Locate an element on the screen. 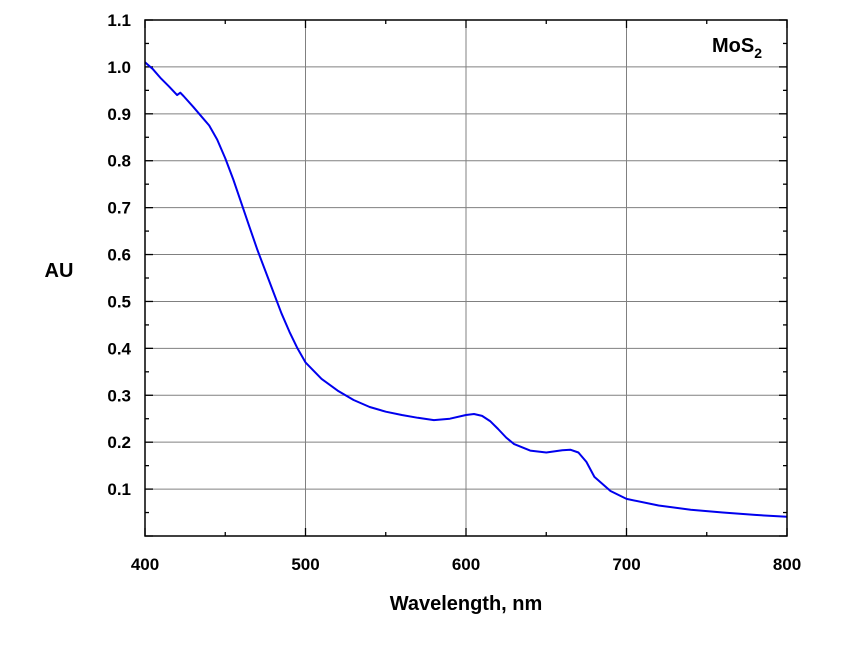  y-tick-label-9: 1.0 is located at coordinates (119, 67).